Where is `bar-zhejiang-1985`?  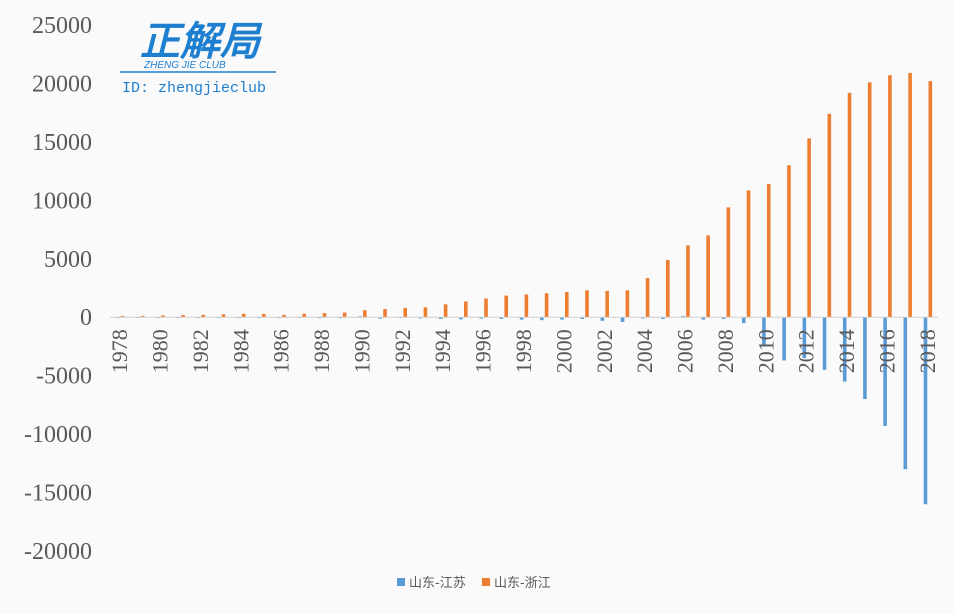
bar-zhejiang-1985 is located at coordinates (264, 315).